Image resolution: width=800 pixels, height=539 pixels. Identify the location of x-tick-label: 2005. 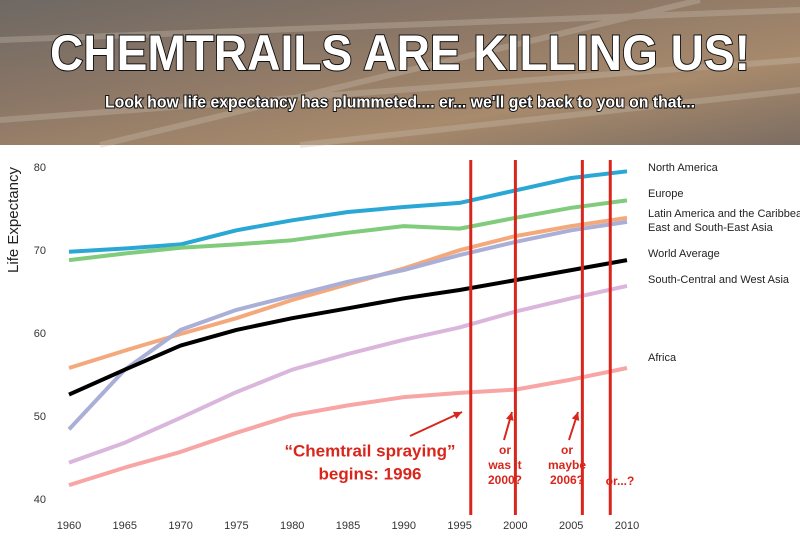
(571, 526).